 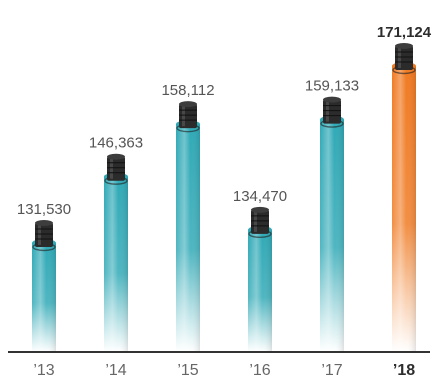 What do you see at coordinates (260, 196) in the screenshot?
I see `value-label: 134,470` at bounding box center [260, 196].